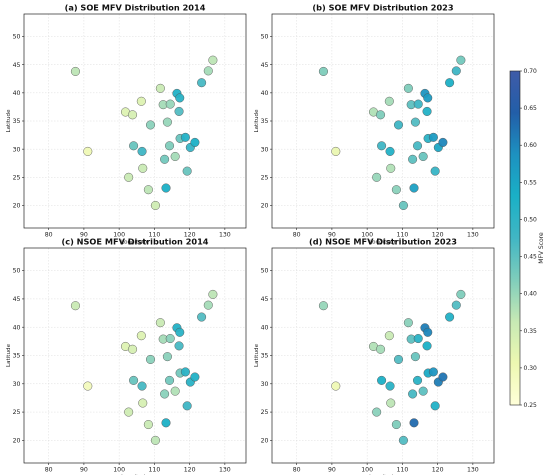  Describe the element at coordinates (515, 238) in the screenshot. I see `colorbar-gradient` at that location.